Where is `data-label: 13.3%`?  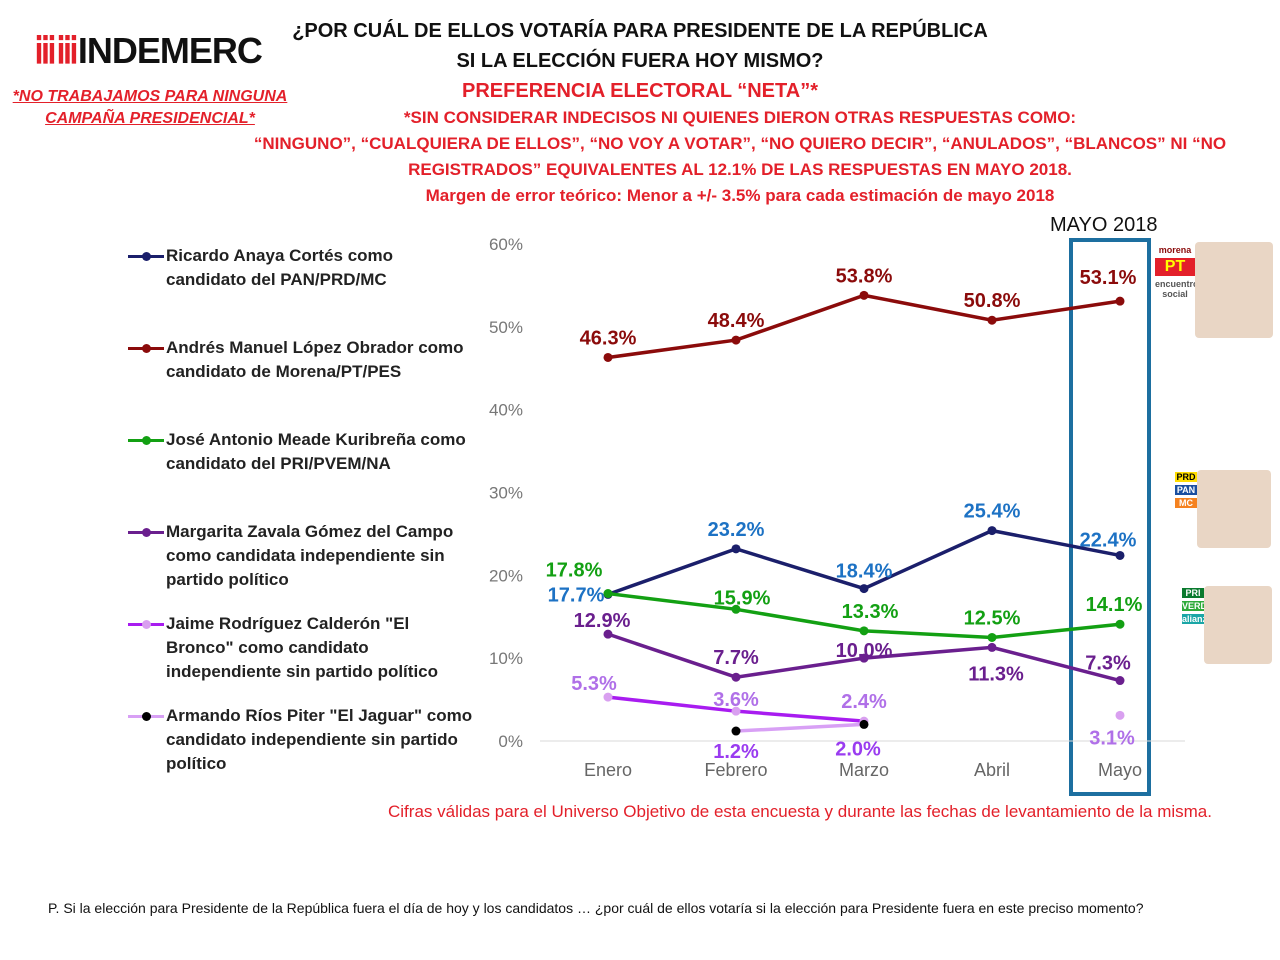 data-label: 13.3% is located at coordinates (870, 612).